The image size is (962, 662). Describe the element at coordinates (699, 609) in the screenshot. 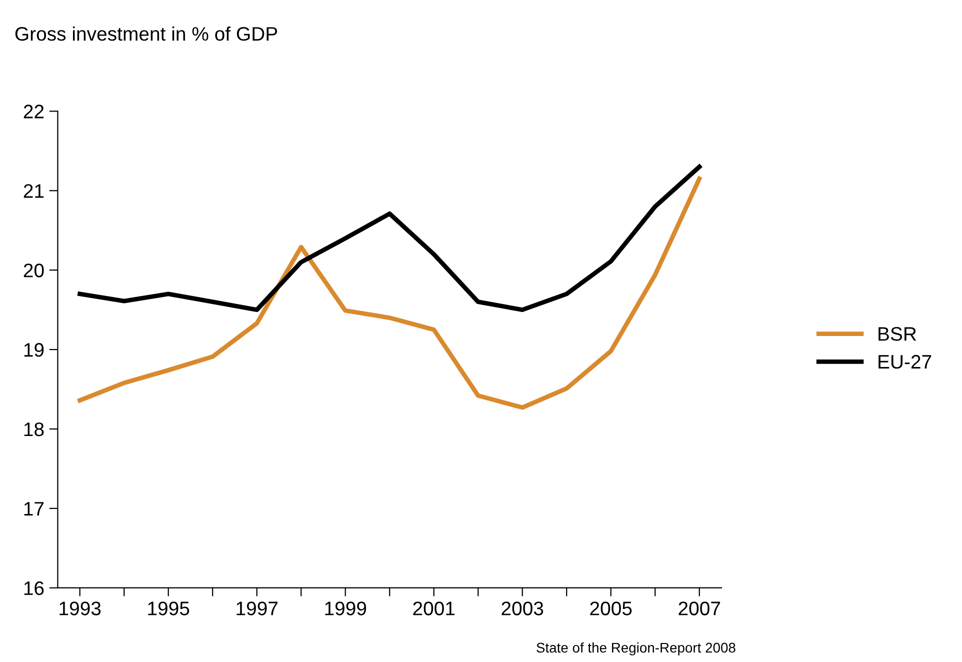

I see `x-tick-label: 2007` at that location.